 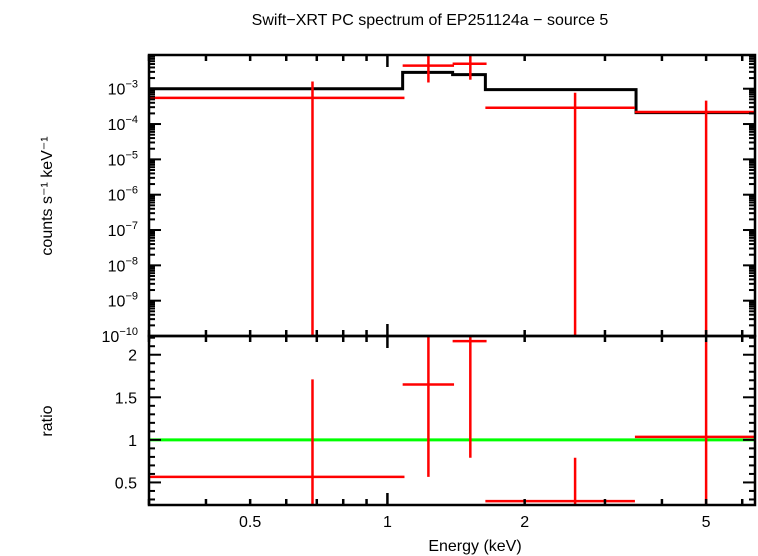 I want to click on top-y-tick-label: 10⁻³, so click(x=123, y=89).